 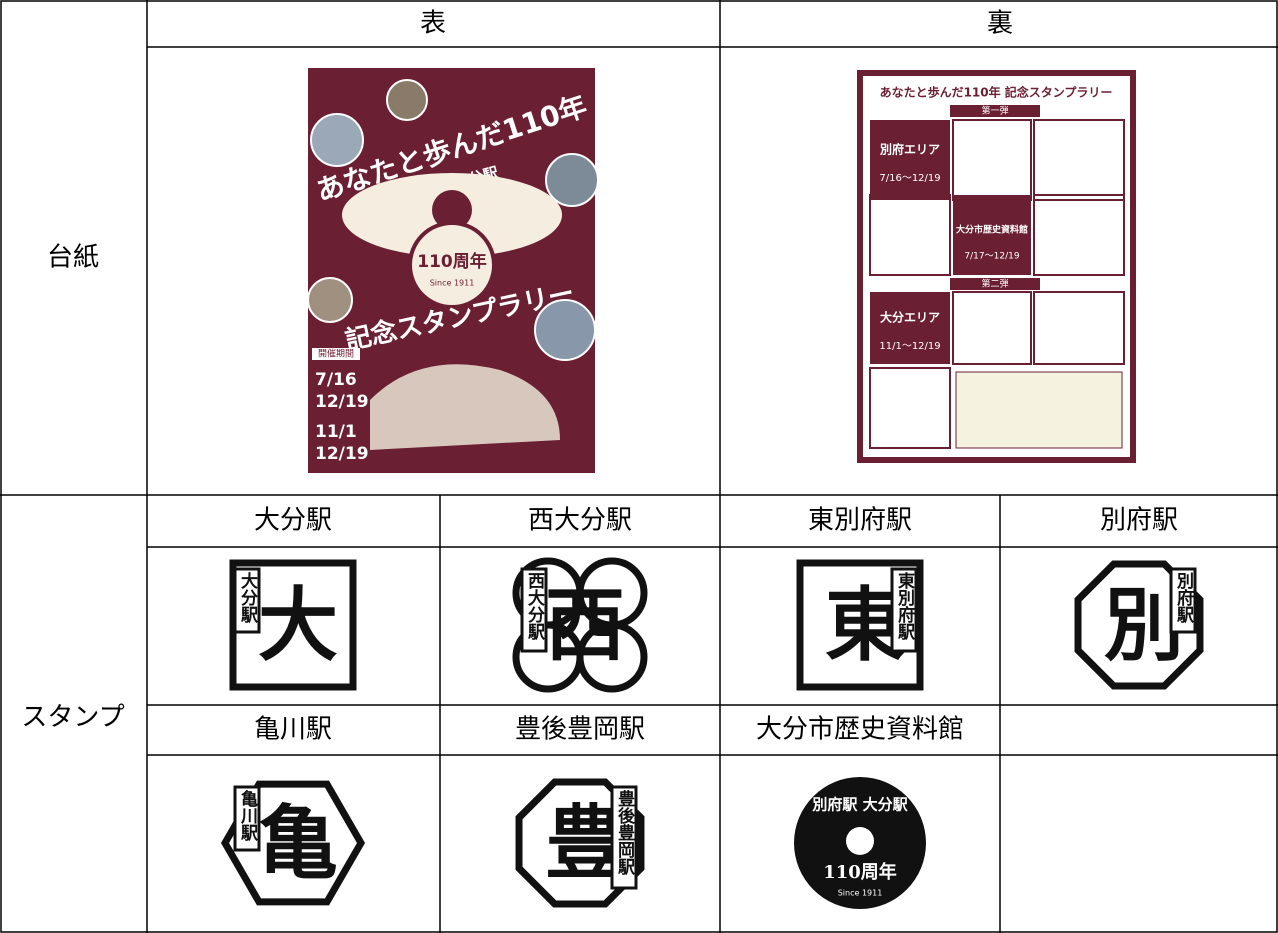 I want to click on stamp-text: 別府駅 大分駅, so click(x=859, y=805).